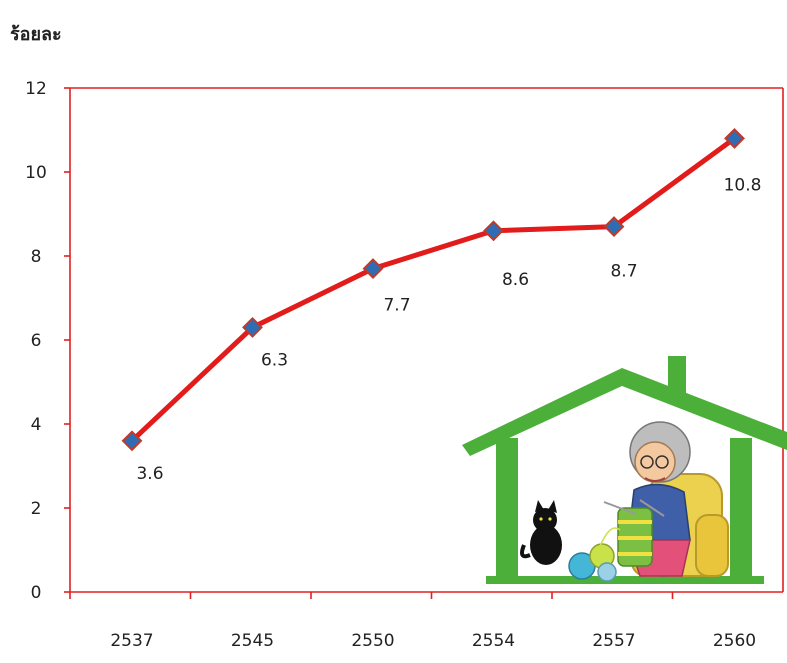 The image size is (787, 663). Describe the element at coordinates (647, 499) in the screenshot. I see `grandmother-knitting-icon` at that location.